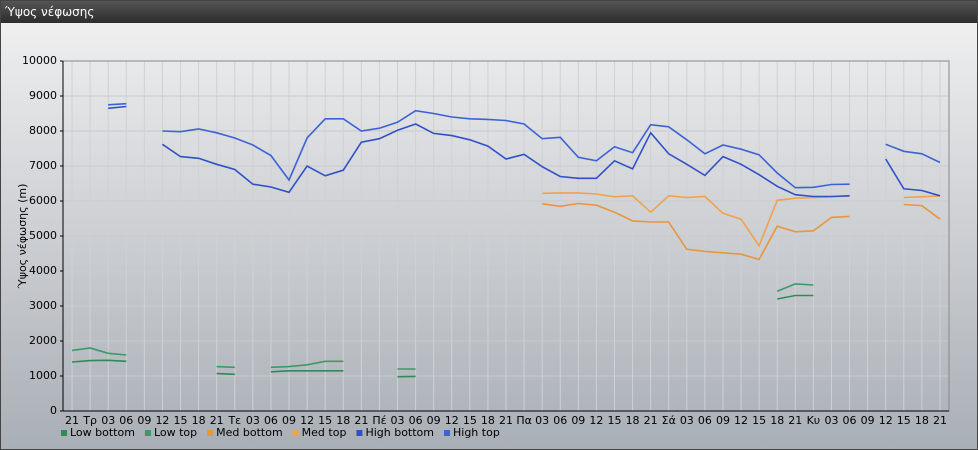 This screenshot has height=450, width=978. What do you see at coordinates (234, 420) in the screenshot?
I see `x-tick-label: Τε` at bounding box center [234, 420].